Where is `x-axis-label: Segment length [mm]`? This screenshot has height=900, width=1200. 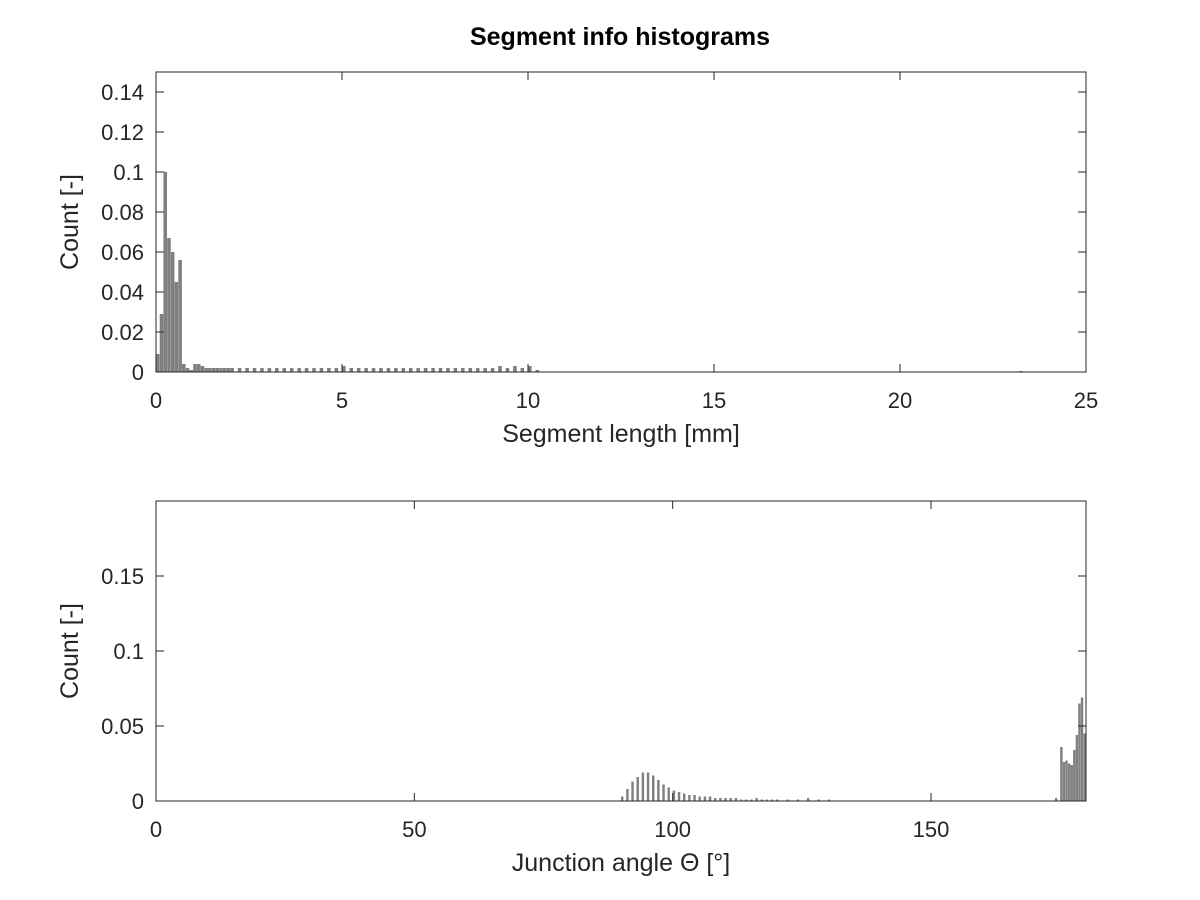 x-axis-label: Segment length [mm] is located at coordinates (621, 434).